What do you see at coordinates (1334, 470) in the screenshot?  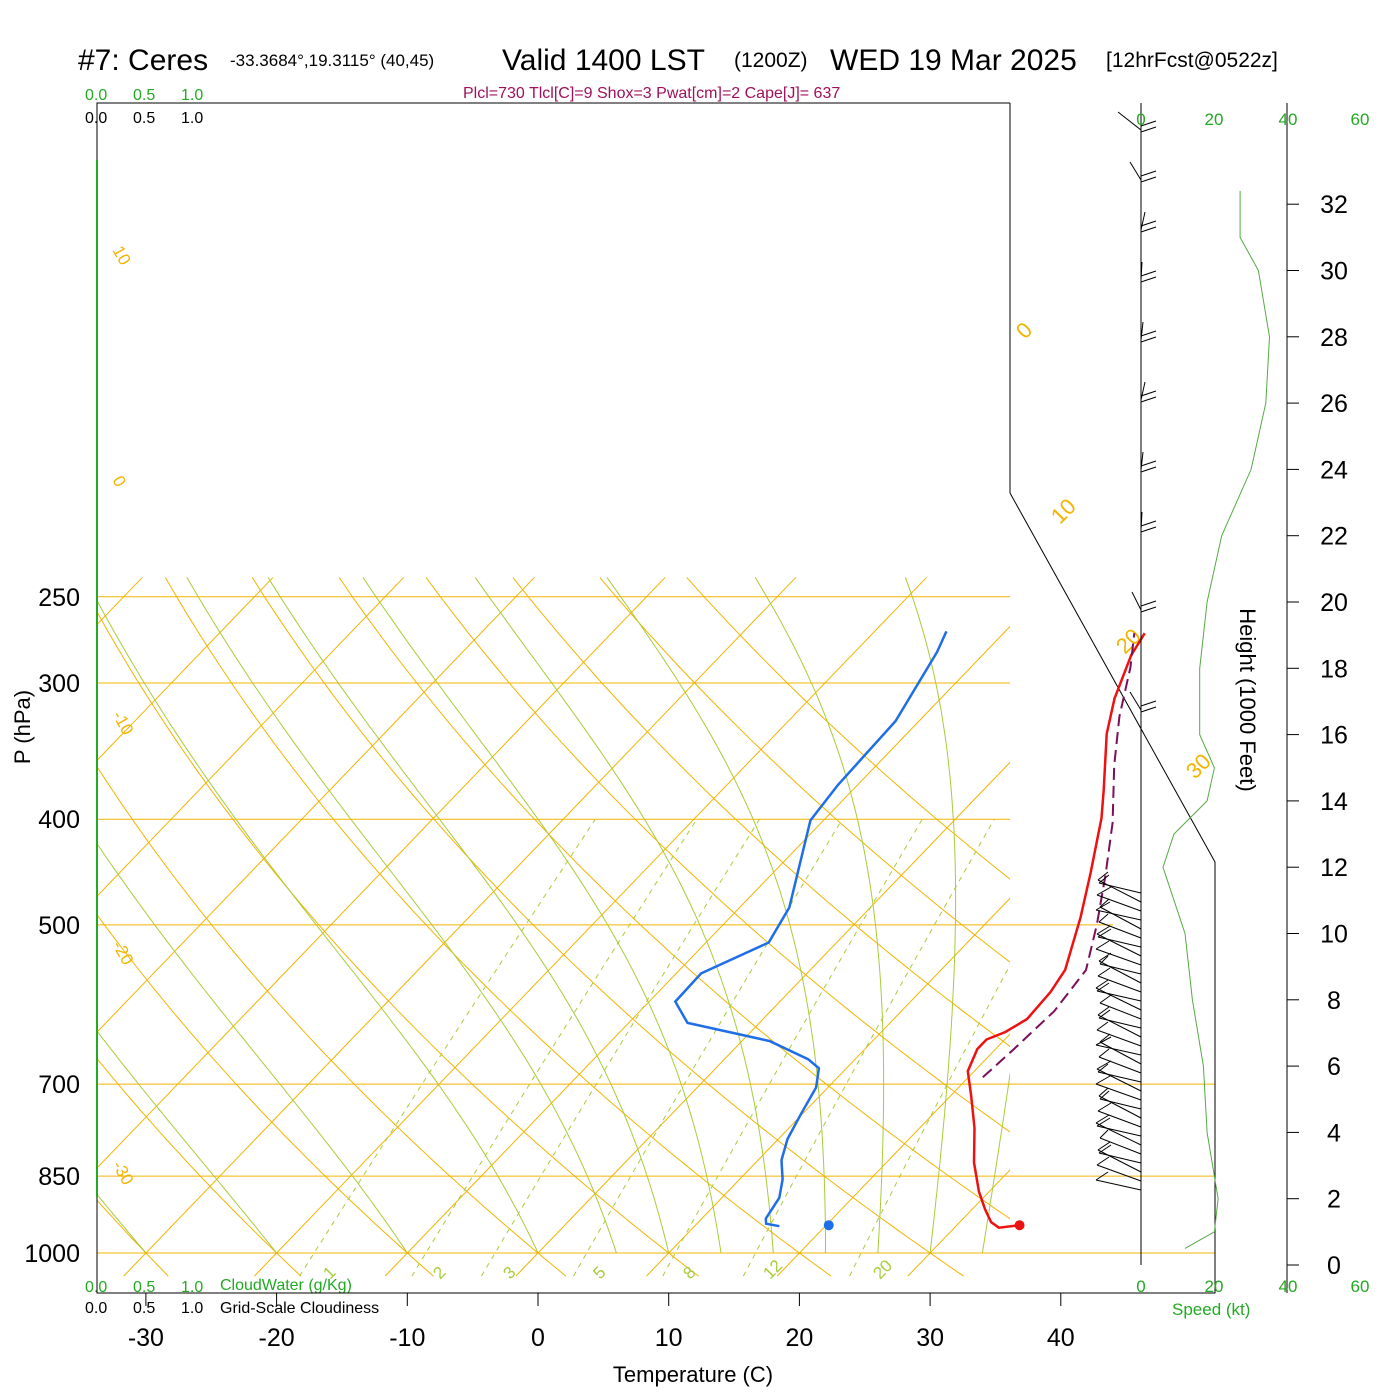 I see `height-tick-label: 24` at bounding box center [1334, 470].